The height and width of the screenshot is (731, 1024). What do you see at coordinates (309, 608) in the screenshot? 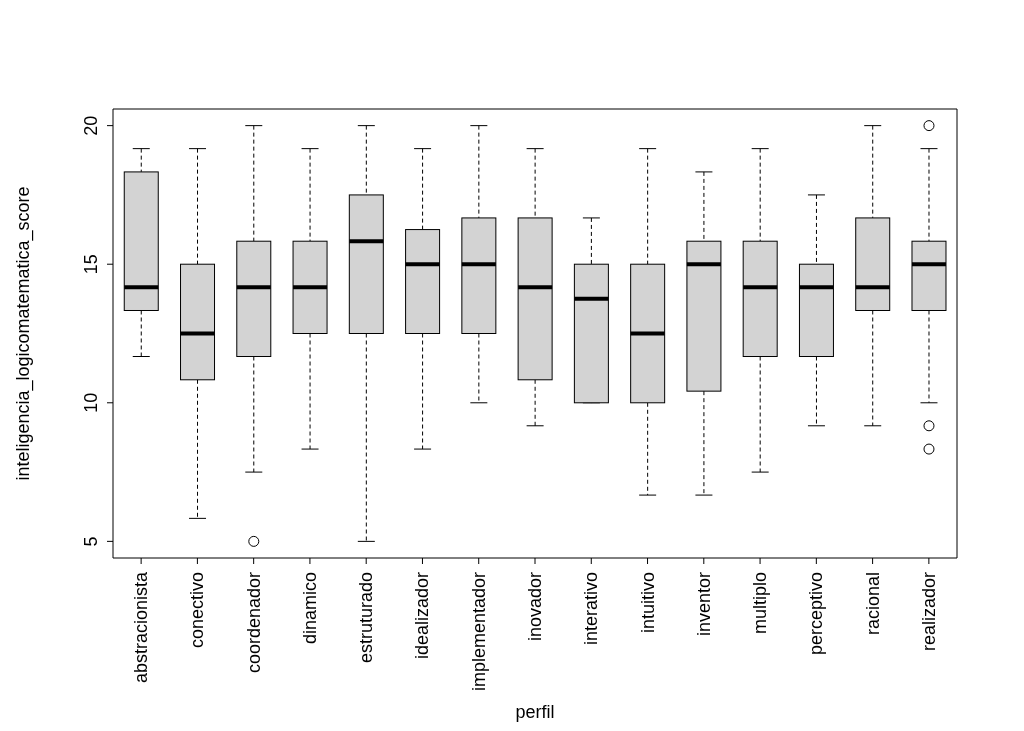
I see `x-tick-label: dinamico` at bounding box center [309, 608].